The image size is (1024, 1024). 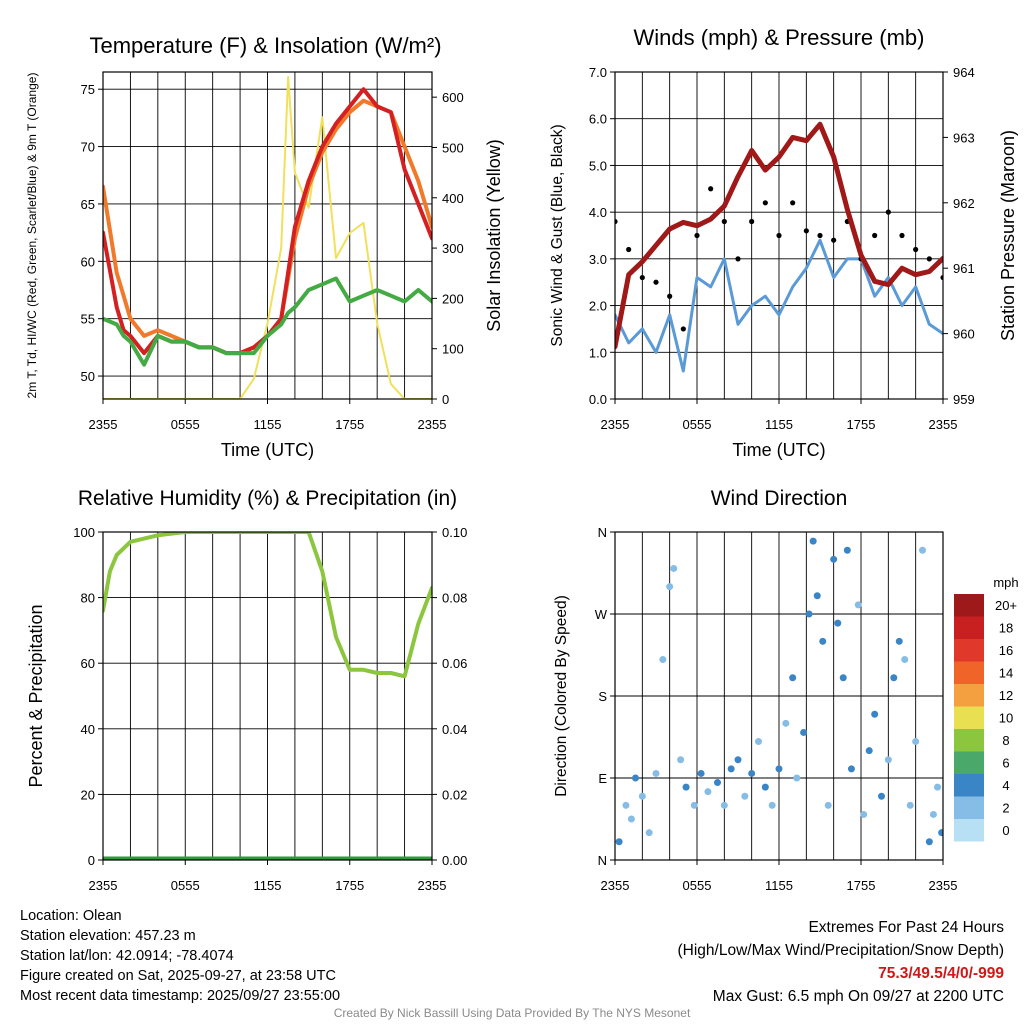 I want to click on y-tick-label: 0, so click(x=91, y=860).